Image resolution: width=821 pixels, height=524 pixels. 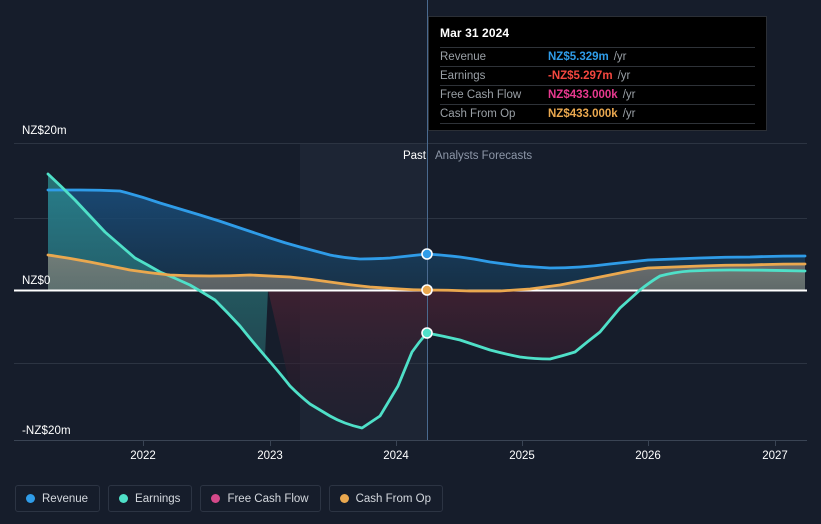 What do you see at coordinates (583, 95) in the screenshot?
I see `tooltip-value-free-cash-flow: NZ$433.000k` at bounding box center [583, 95].